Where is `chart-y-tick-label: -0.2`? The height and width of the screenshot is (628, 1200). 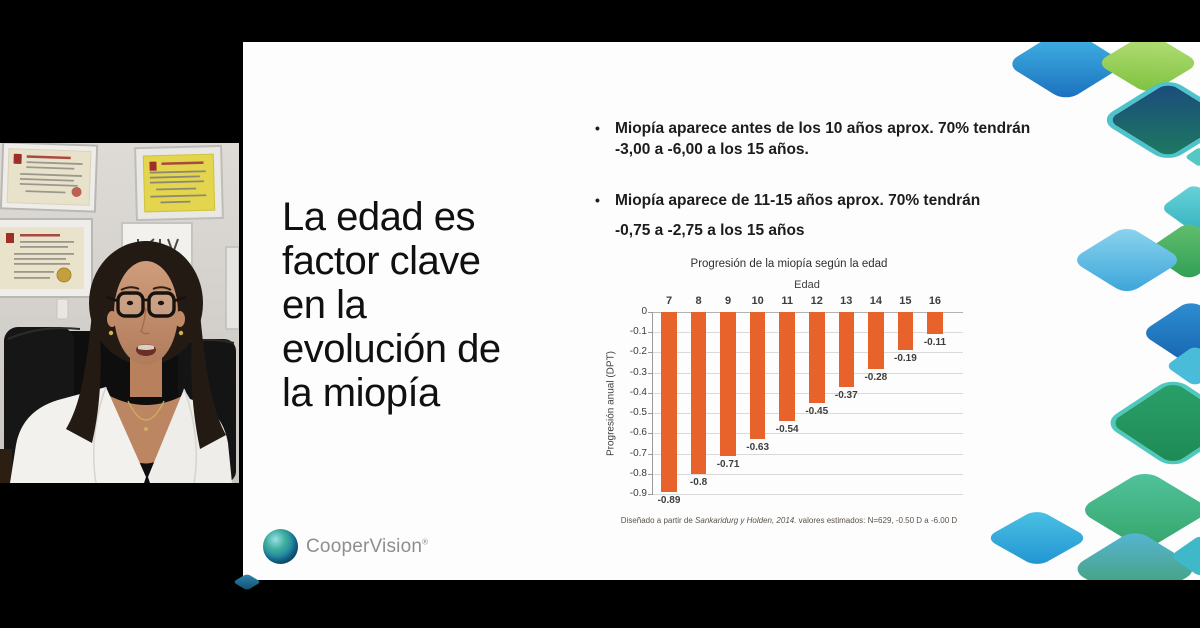 chart-y-tick-label: -0.2 is located at coordinates (638, 352).